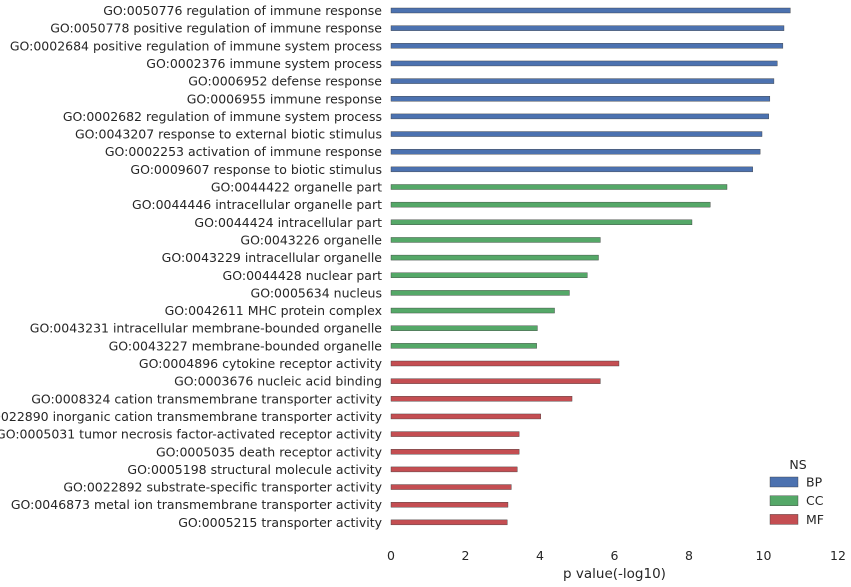  What do you see at coordinates (814, 482) in the screenshot?
I see `legend-label: BP` at bounding box center [814, 482].